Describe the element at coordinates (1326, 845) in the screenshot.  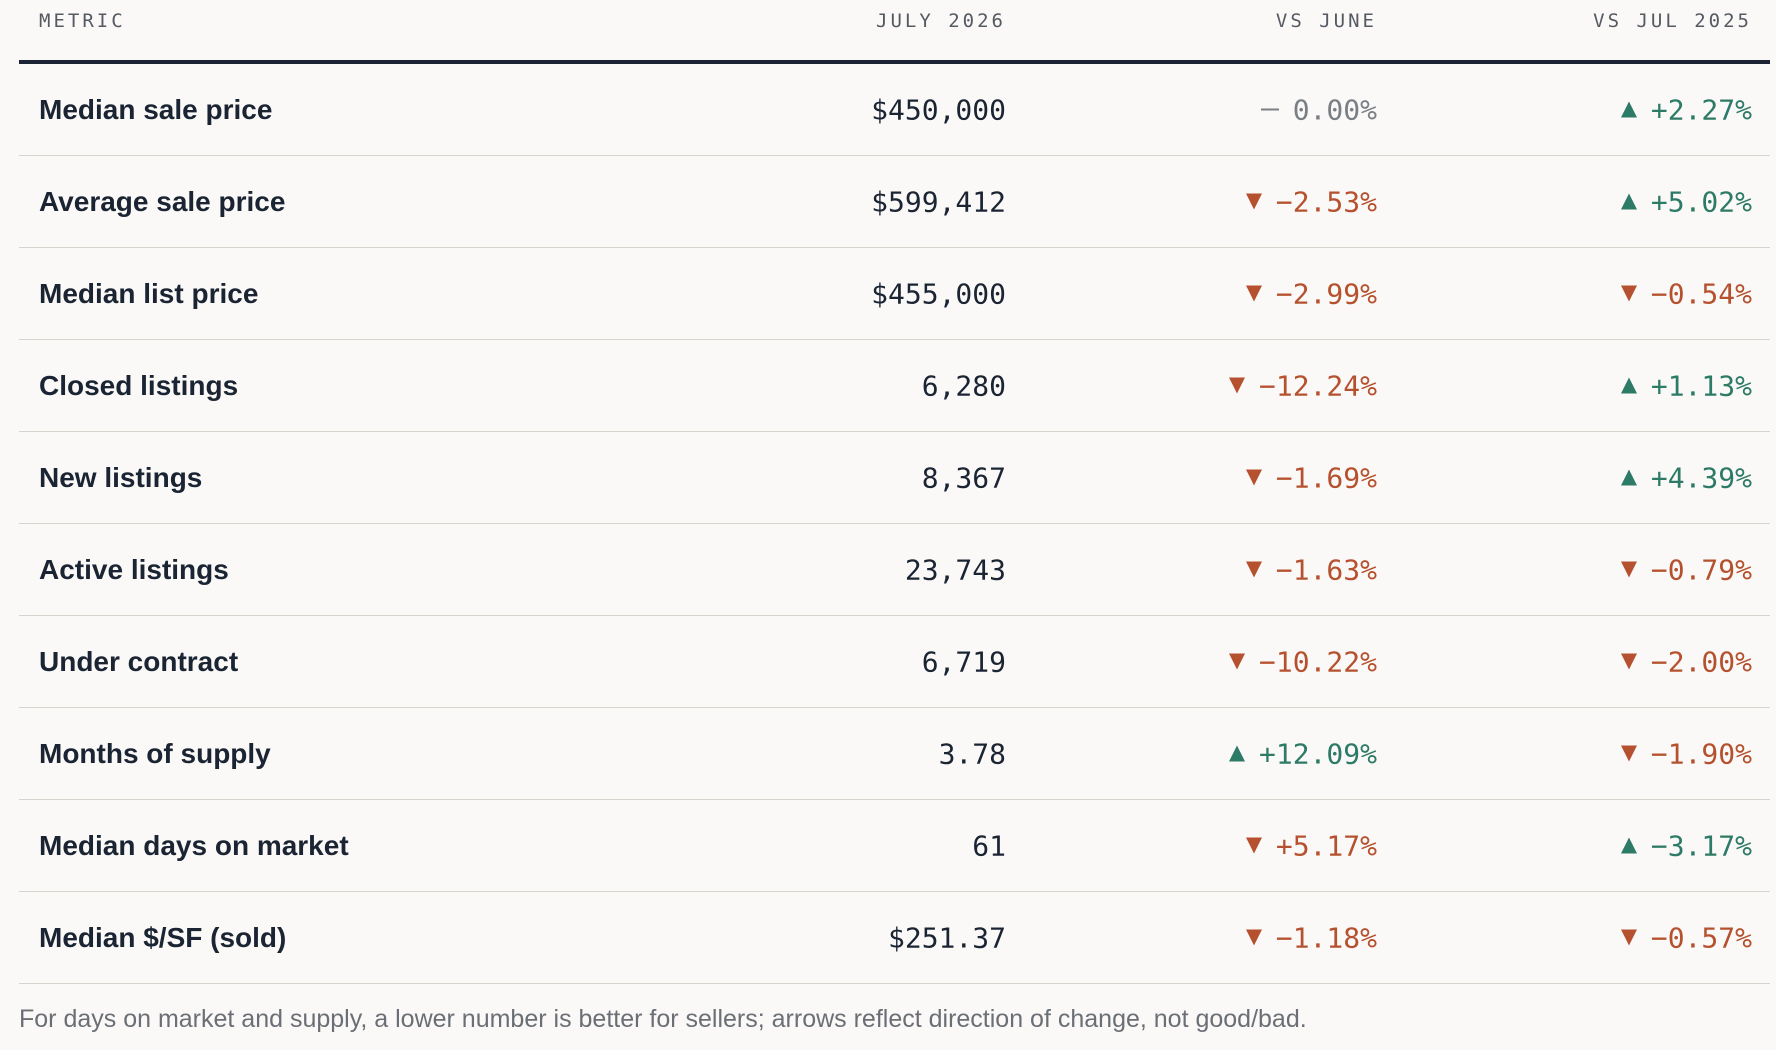
I see `change-percent: +5.17%` at that location.